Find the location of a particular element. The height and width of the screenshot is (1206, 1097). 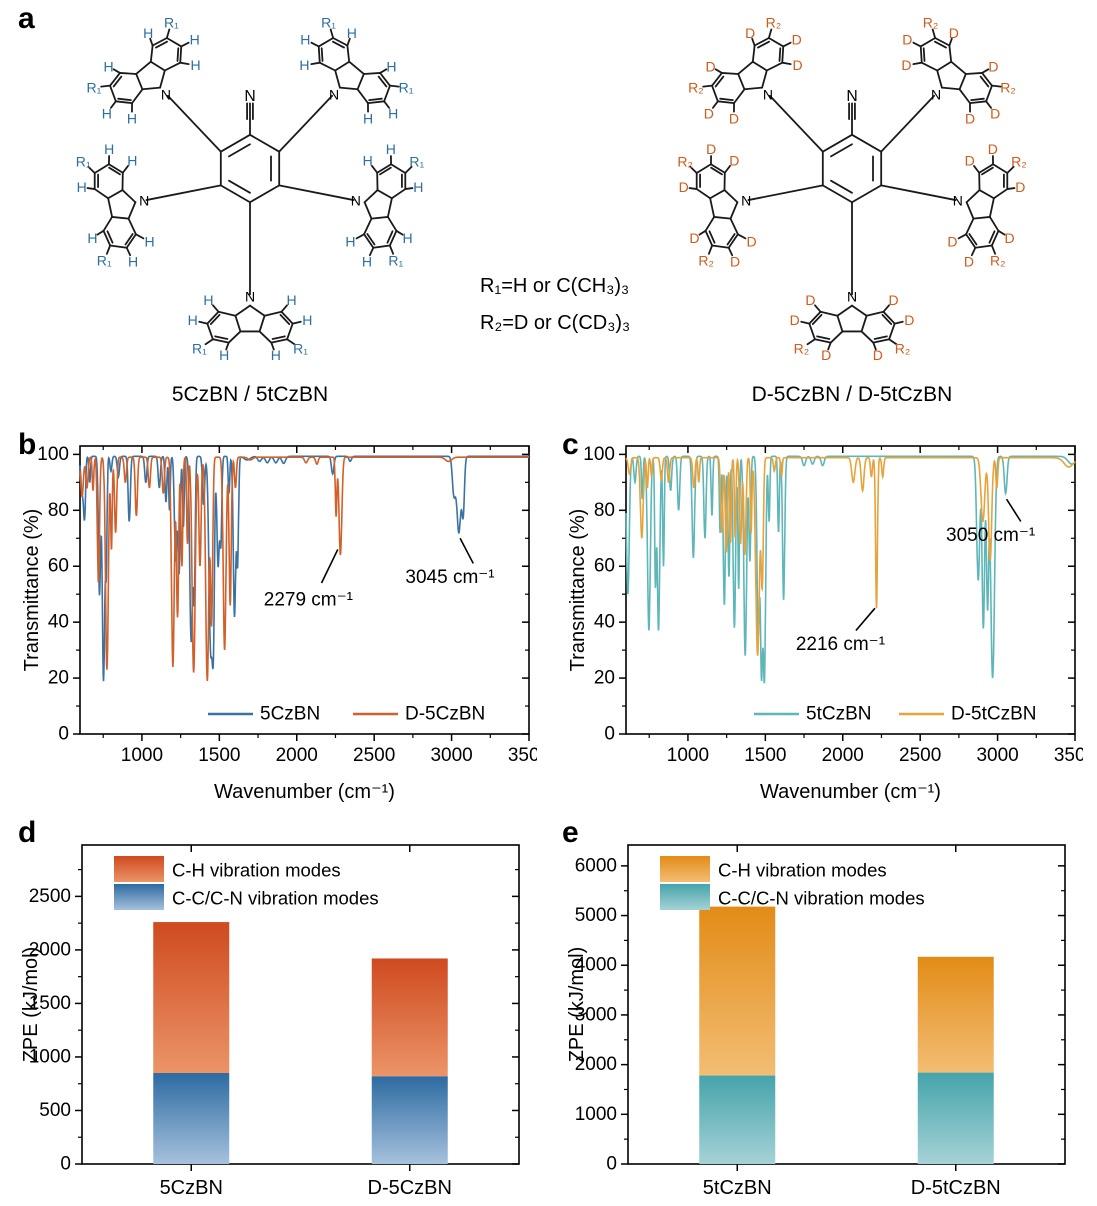

substituent-note-line1: R₁=H or C(CH₃)₃ is located at coordinates (555, 286).